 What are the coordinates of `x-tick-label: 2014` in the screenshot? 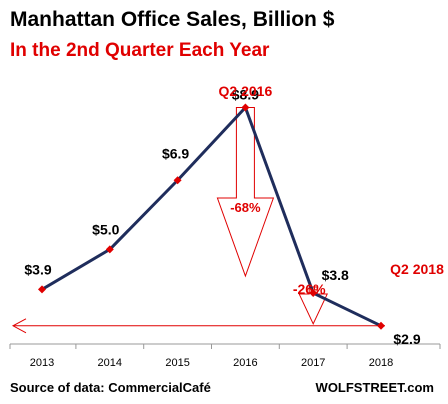 It's located at (110, 363).